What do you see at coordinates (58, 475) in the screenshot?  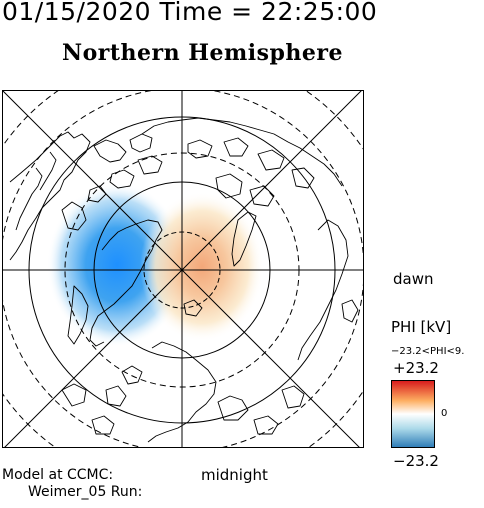 I see `model-label: Model at CCMC:` at bounding box center [58, 475].